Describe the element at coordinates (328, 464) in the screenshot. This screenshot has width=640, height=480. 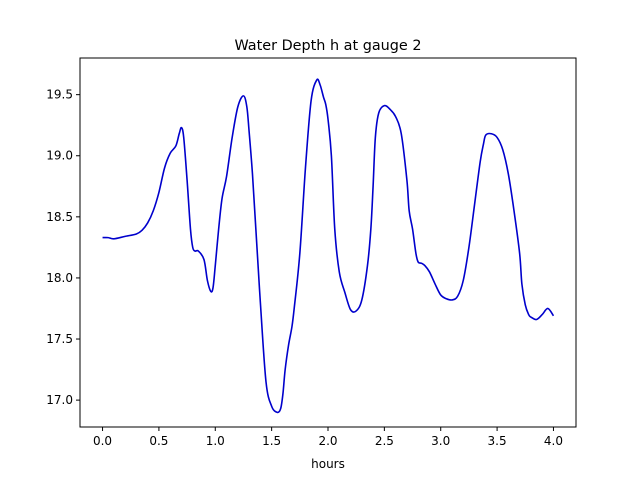
I see `x-axis-label: hours` at that location.